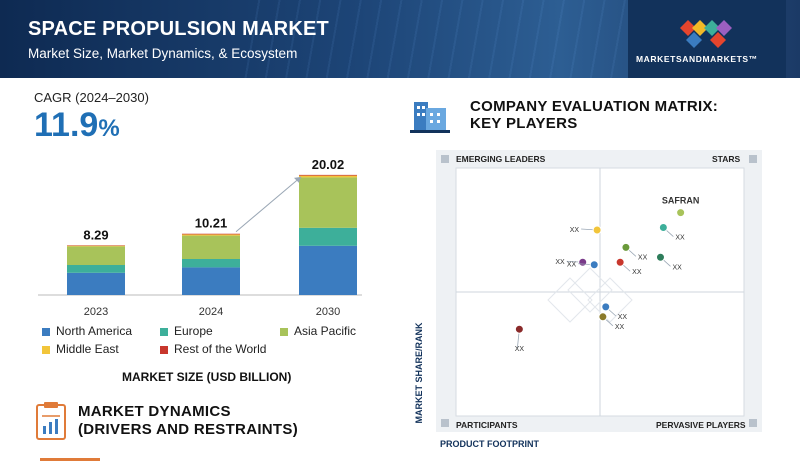  I want to click on quadrant-label-emerging-leaders: EMERGING LEADERS, so click(501, 159).